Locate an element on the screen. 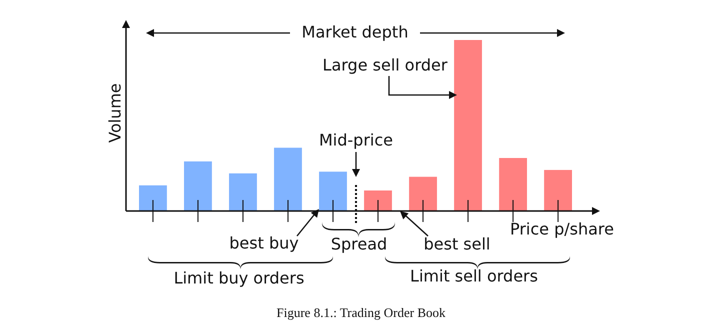  annotation: Large sell order is located at coordinates (385, 64).